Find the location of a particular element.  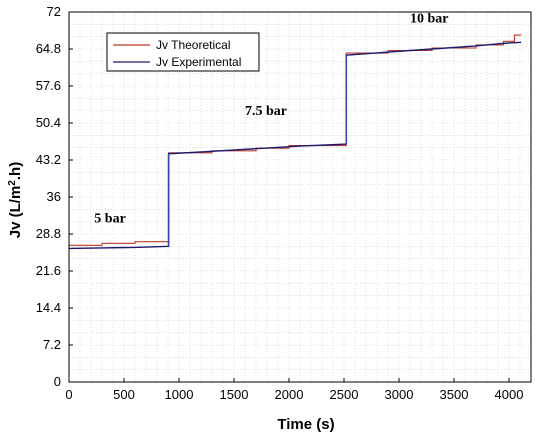

x-tick-label: 3500 is located at coordinates (454, 394).